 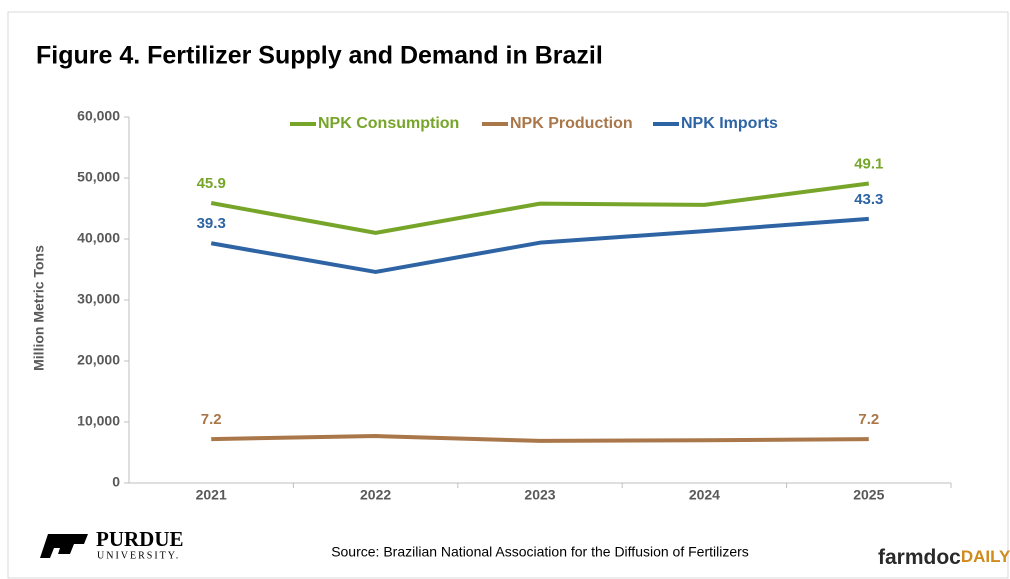 I want to click on y-tick-label: 30,000, so click(x=98, y=299).